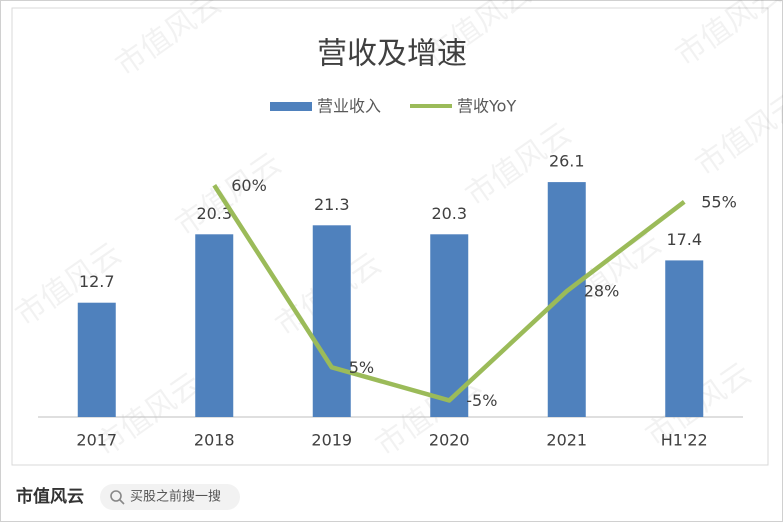 The image size is (783, 526). What do you see at coordinates (214, 440) in the screenshot?
I see `x-tick-label: 2018` at bounding box center [214, 440].